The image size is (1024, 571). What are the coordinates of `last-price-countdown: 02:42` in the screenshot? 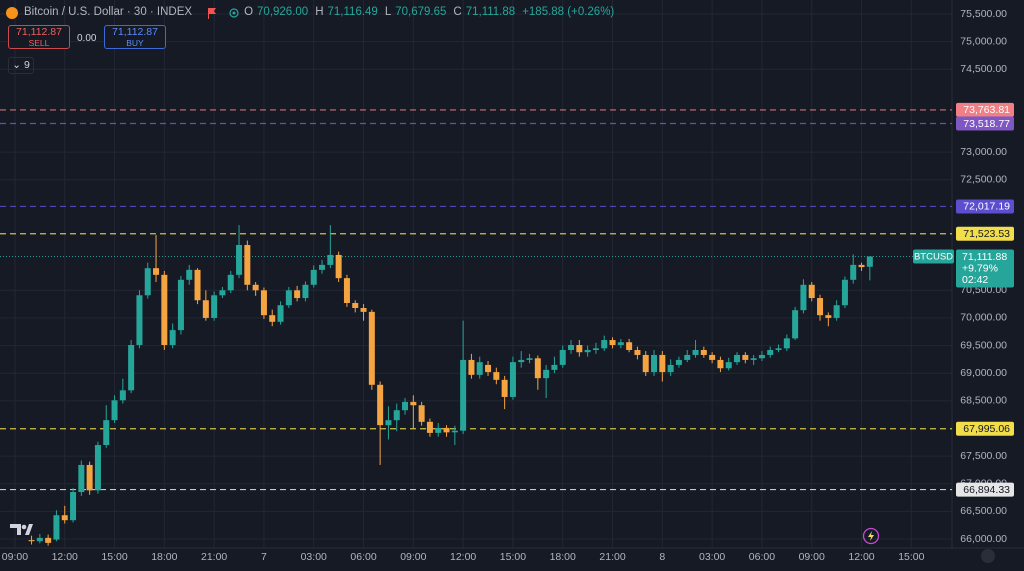 It's located at (975, 280).